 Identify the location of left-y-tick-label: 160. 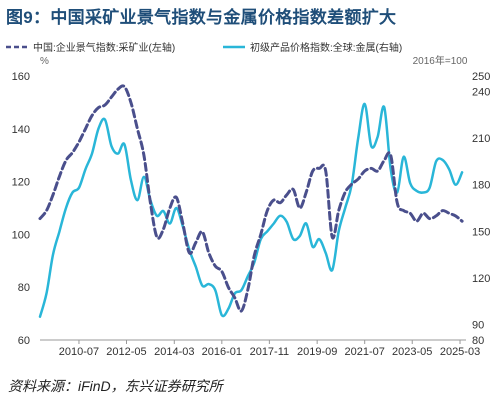
(21, 77).